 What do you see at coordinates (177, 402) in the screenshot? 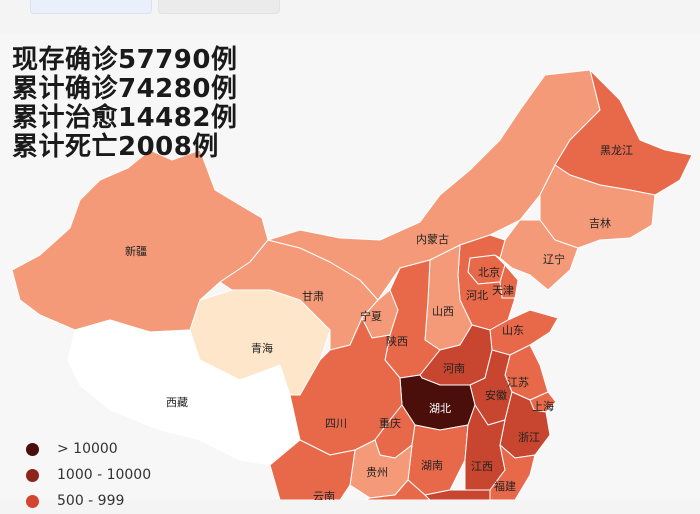
I see `label-xizang: 西藏` at bounding box center [177, 402].